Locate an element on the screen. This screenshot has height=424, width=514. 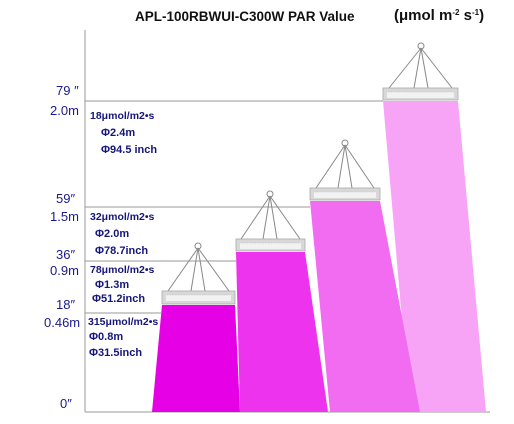
height-label-inches-2m: 79 ″ is located at coordinates (67, 90).